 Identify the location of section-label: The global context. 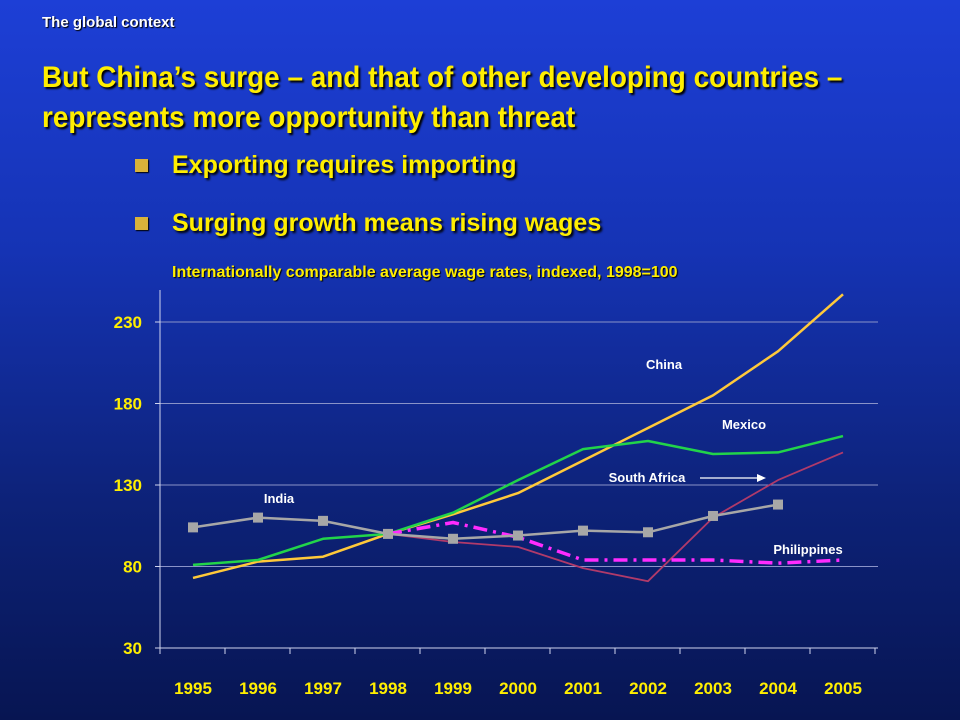
(108, 22).